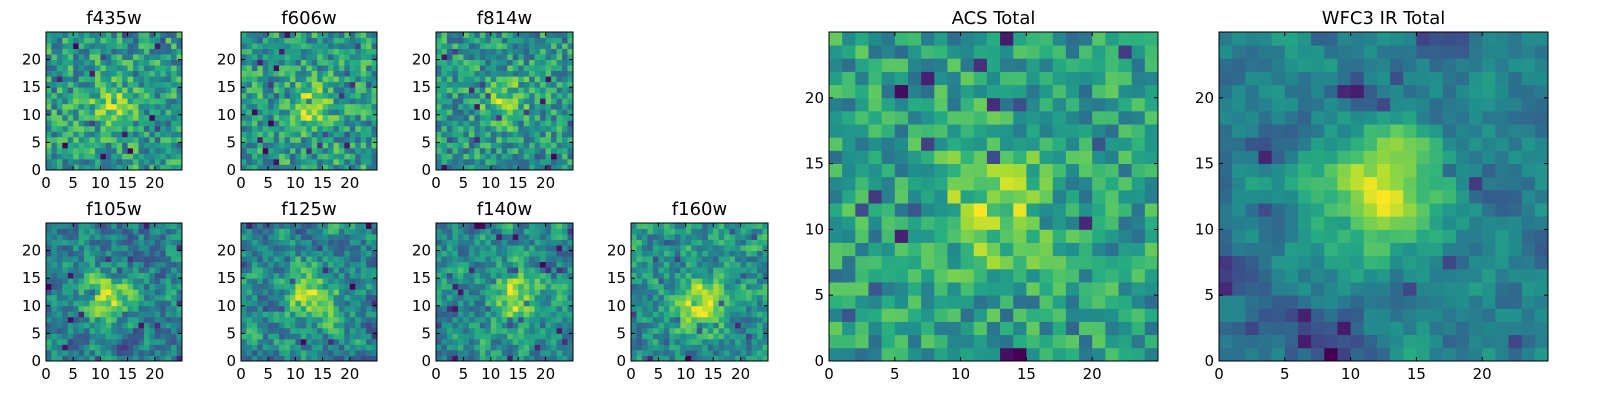 The width and height of the screenshot is (1600, 400). What do you see at coordinates (699, 209) in the screenshot?
I see `panel-title: f160w` at bounding box center [699, 209].